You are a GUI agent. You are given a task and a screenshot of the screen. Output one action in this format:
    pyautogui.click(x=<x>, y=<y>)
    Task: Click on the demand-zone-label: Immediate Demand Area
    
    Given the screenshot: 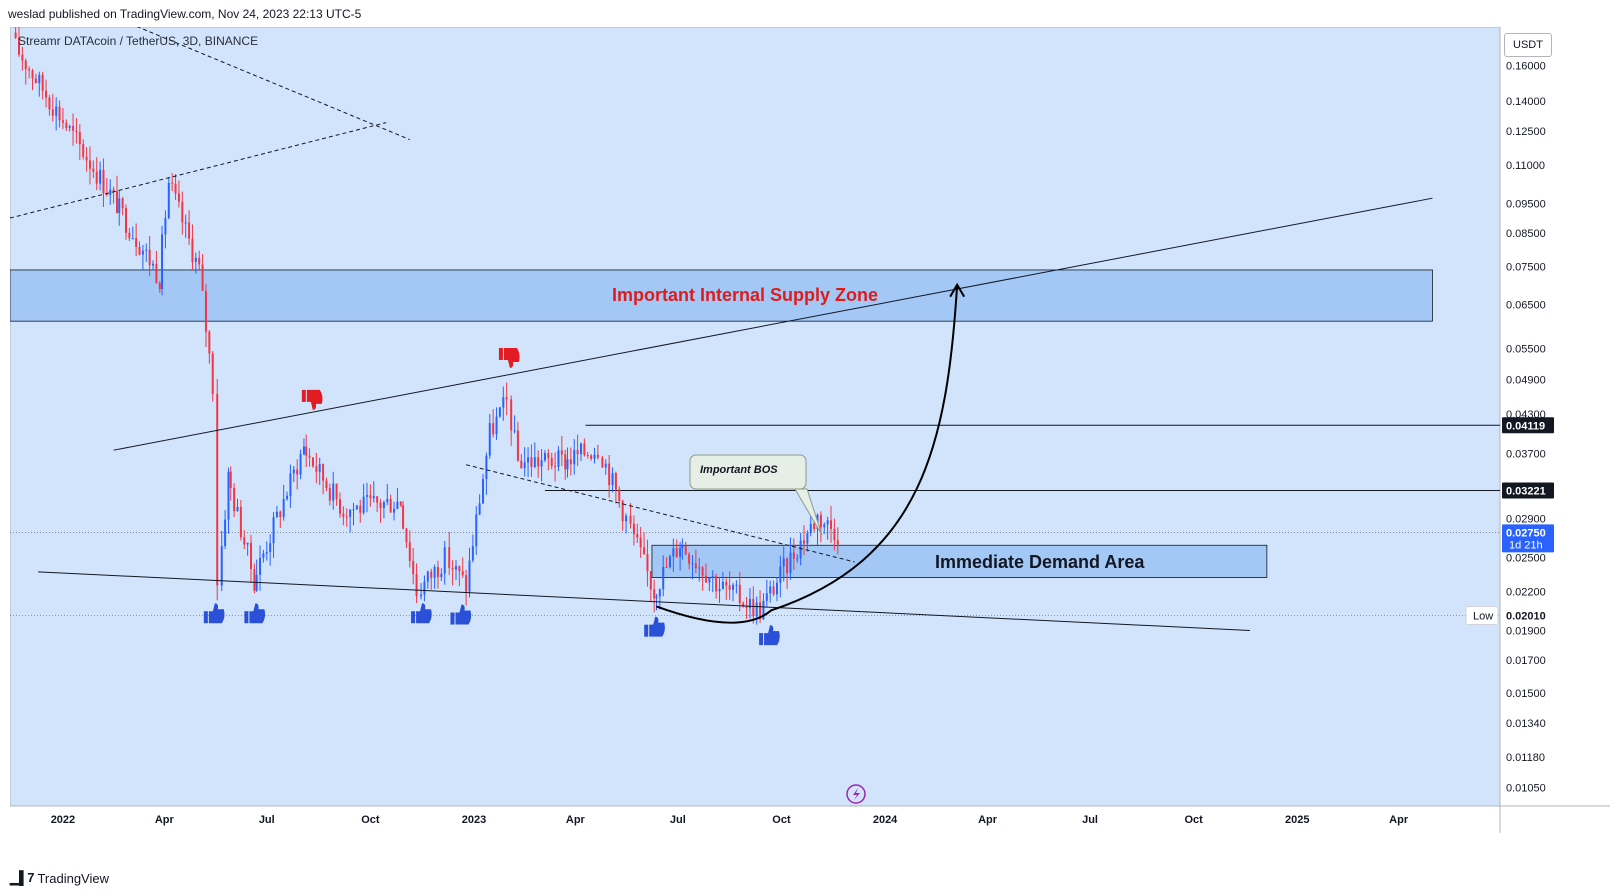 What is the action you would take?
    pyautogui.click(x=1040, y=562)
    